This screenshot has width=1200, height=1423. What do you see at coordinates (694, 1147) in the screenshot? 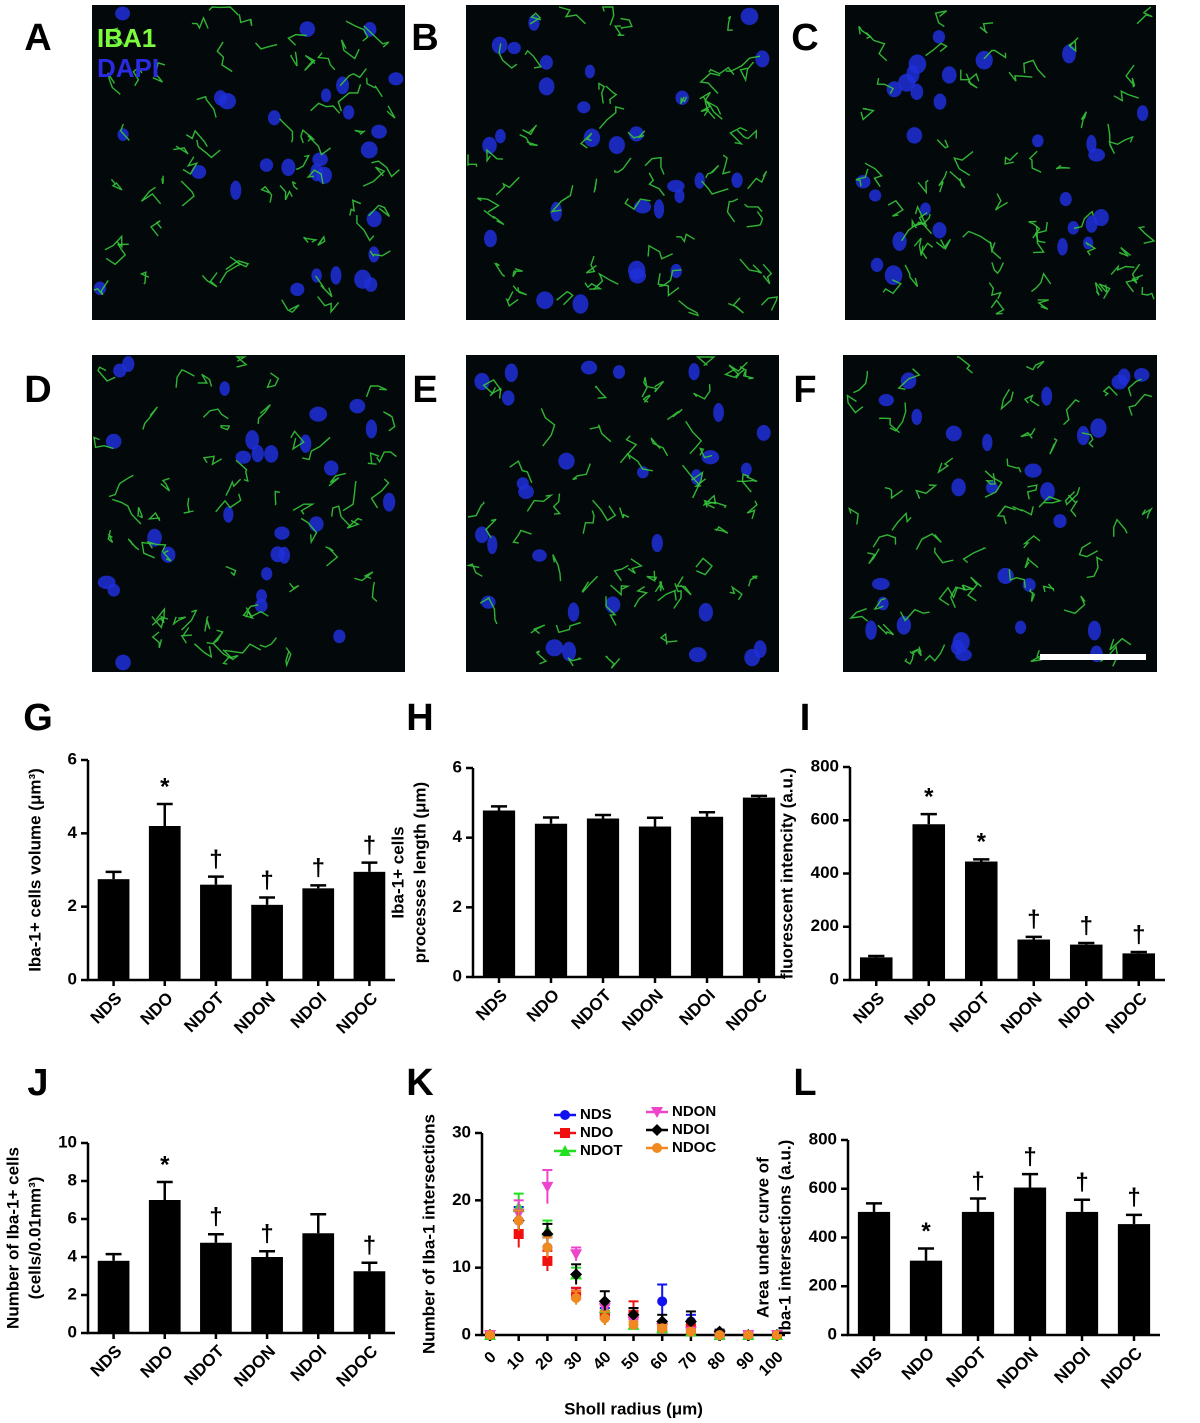
I see `legend-label: NDOC` at bounding box center [694, 1147].